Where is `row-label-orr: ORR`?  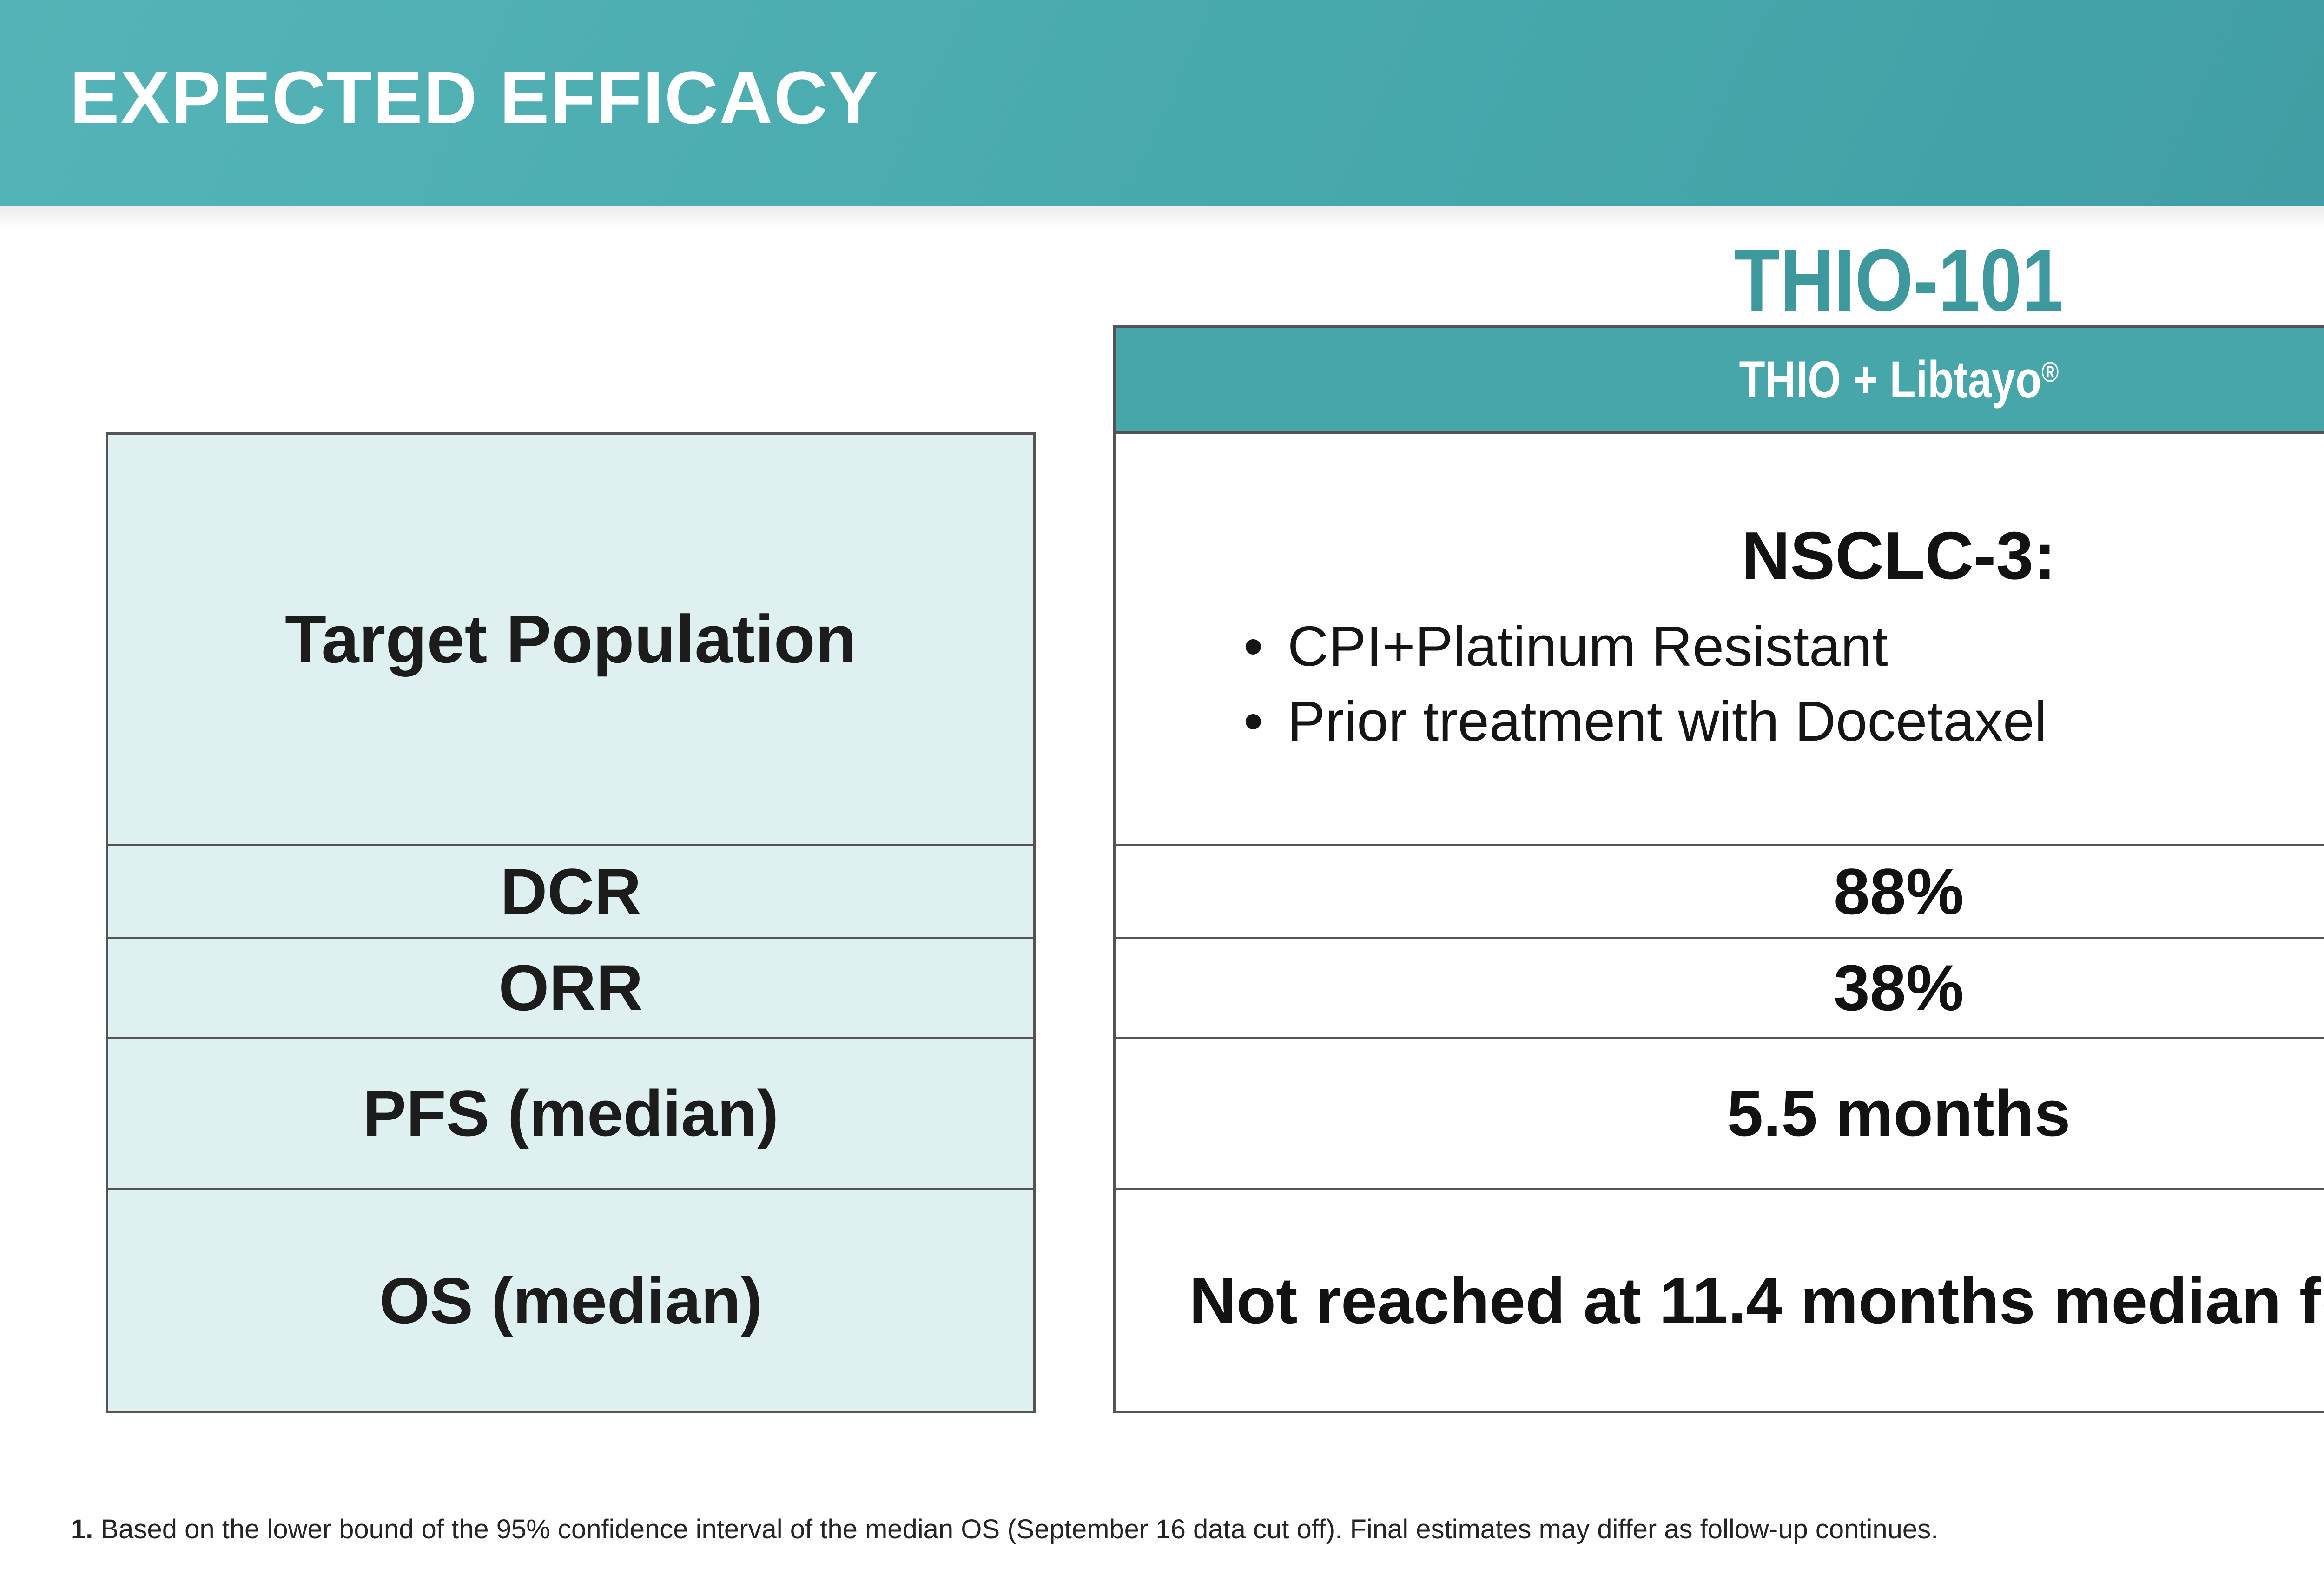
row-label-orr: ORR is located at coordinates (570, 987).